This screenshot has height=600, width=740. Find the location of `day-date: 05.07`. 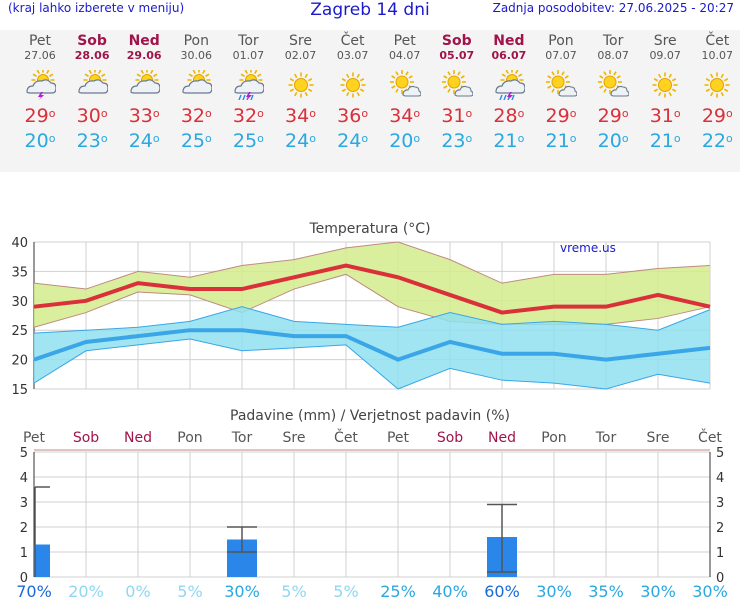

day-date: 05.07 is located at coordinates (457, 55).